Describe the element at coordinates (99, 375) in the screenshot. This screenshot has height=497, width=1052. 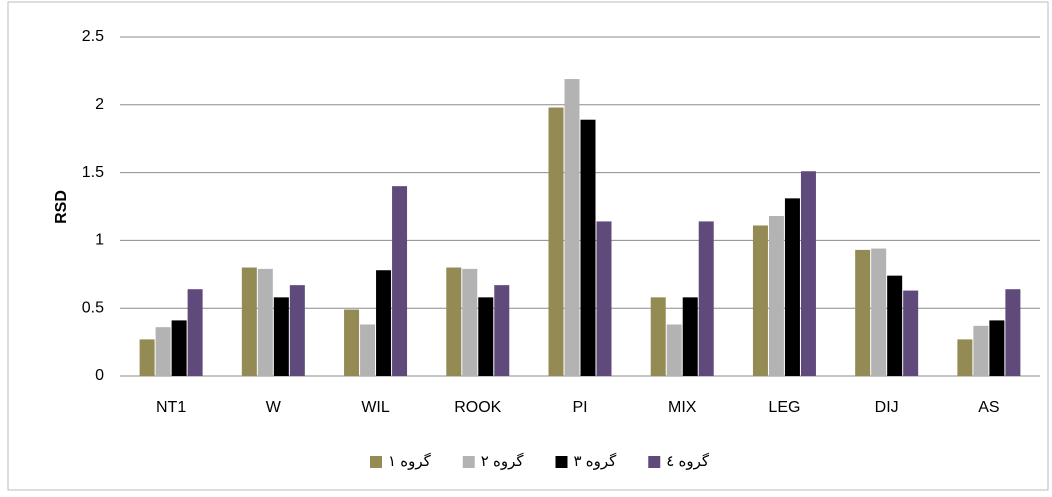
I see `y-tick-label: 0` at that location.